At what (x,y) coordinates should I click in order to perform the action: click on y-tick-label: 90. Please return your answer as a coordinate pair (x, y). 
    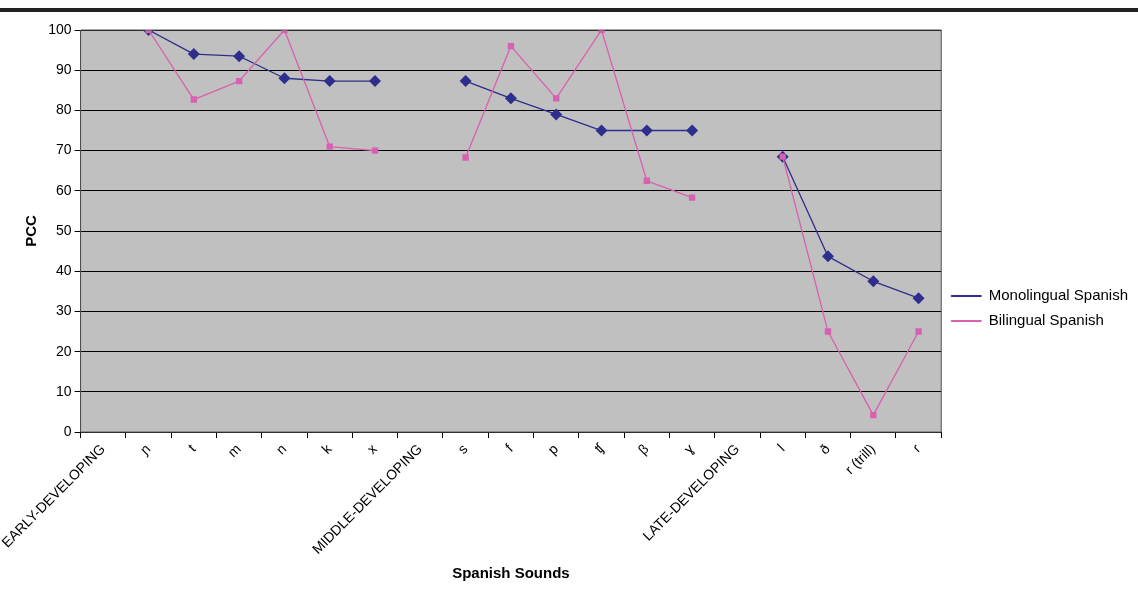
    Looking at the image, I should click on (64, 69).